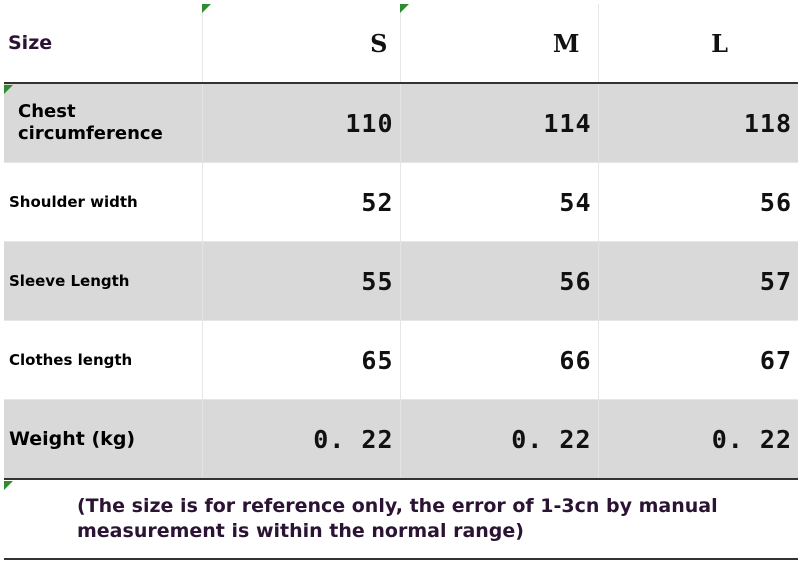 The height and width of the screenshot is (564, 800). I want to click on header-size-s-cell: S, so click(301, 44).